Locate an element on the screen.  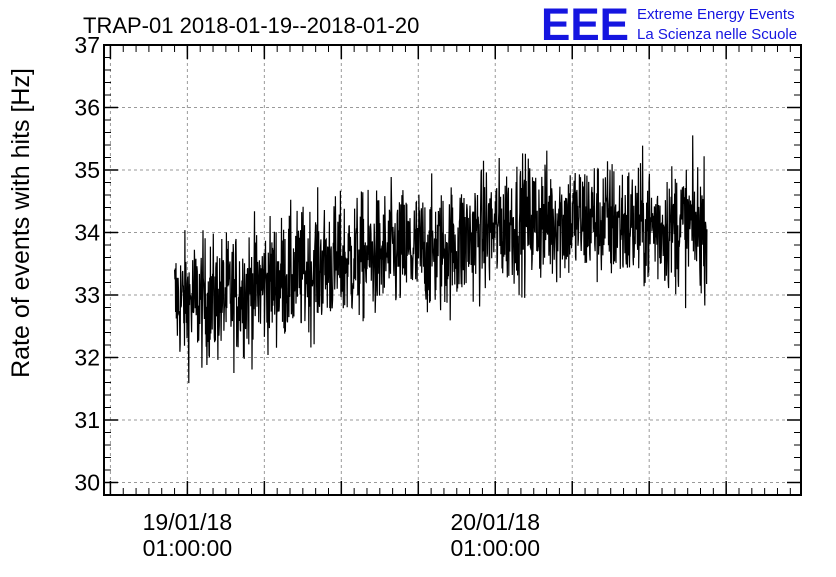
logo-line2: La Scienza nelle Scuole is located at coordinates (717, 34).